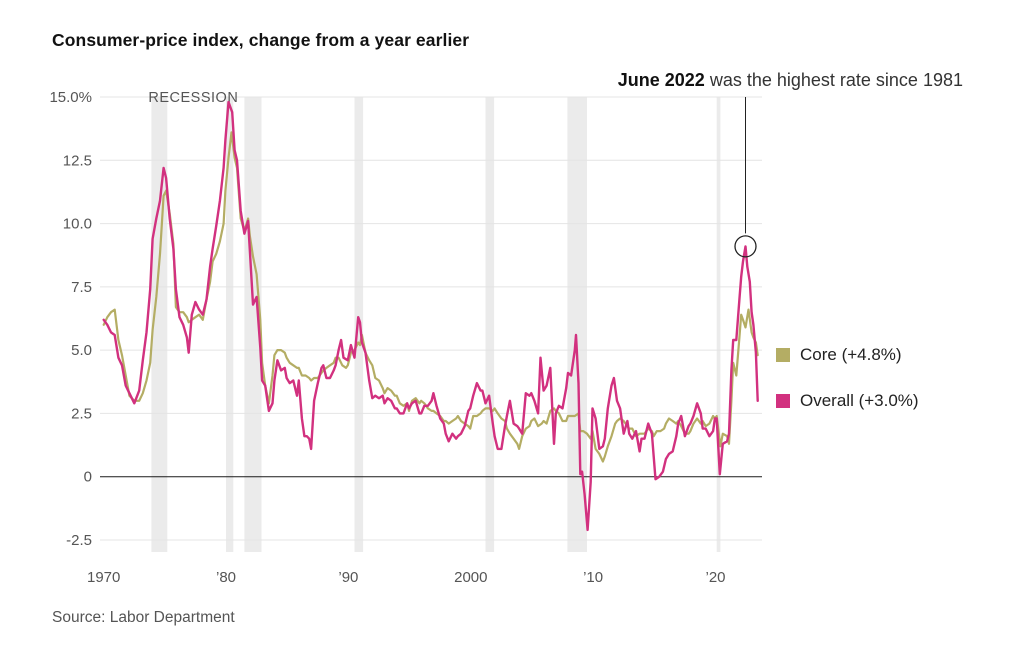  I want to click on source-note: Source: Labor Department, so click(143, 617).